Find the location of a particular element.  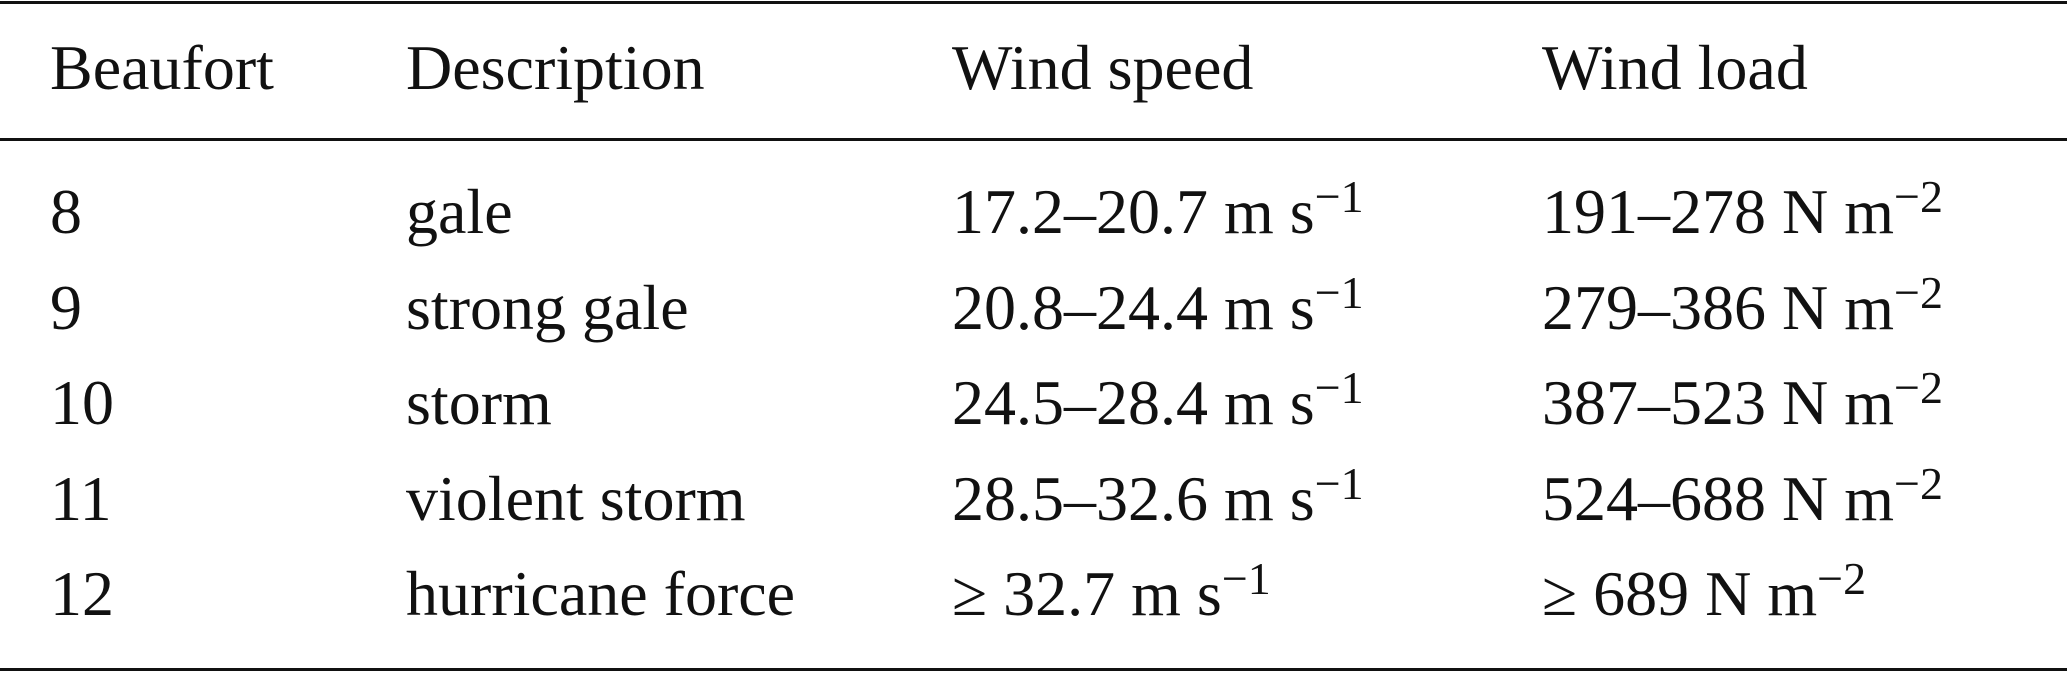

table-cell: 10 is located at coordinates (82, 402).